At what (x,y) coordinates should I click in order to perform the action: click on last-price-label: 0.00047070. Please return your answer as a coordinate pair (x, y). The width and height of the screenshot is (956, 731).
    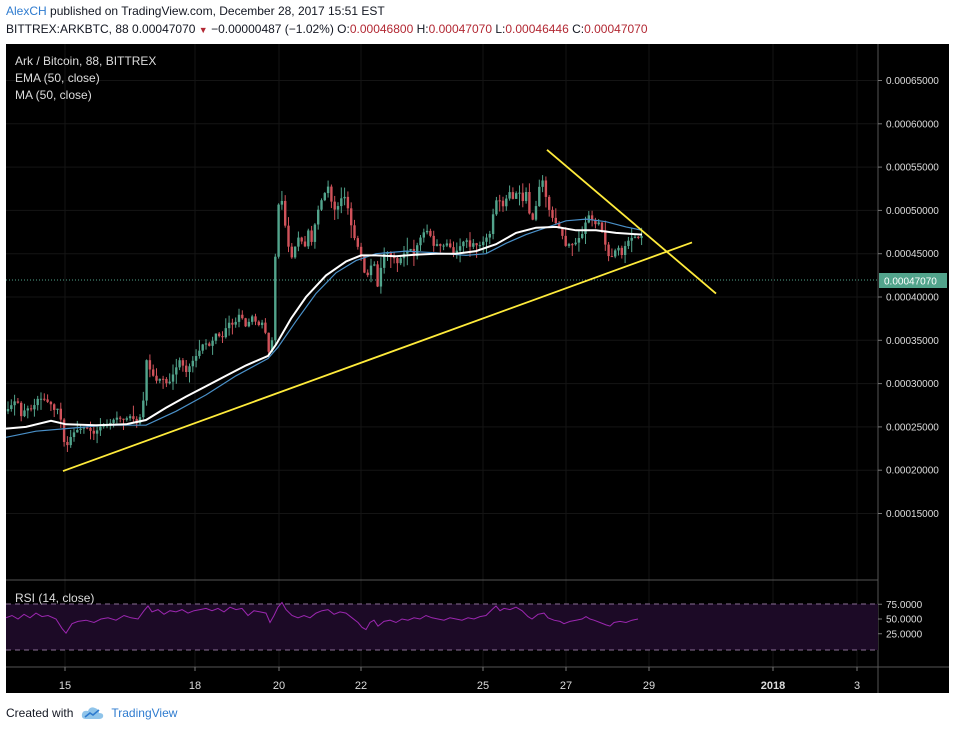
    Looking at the image, I should click on (910, 282).